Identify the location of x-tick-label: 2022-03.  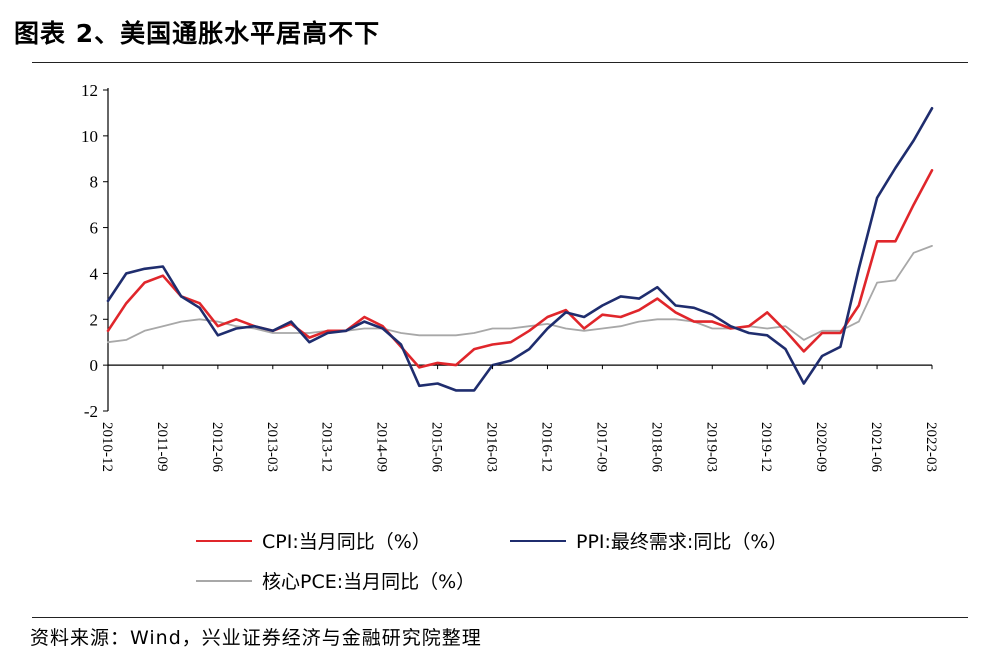
(931, 447).